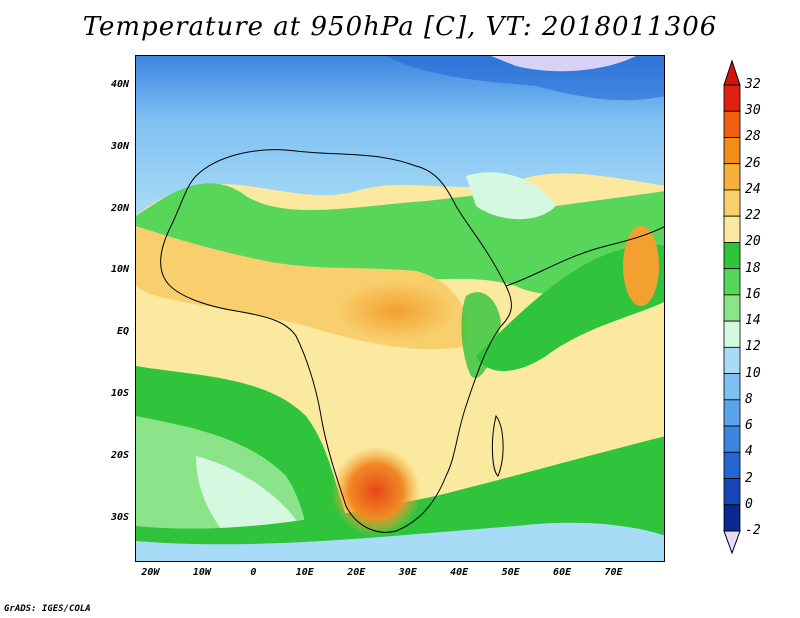  I want to click on colorbar-level-label: 16, so click(753, 294).